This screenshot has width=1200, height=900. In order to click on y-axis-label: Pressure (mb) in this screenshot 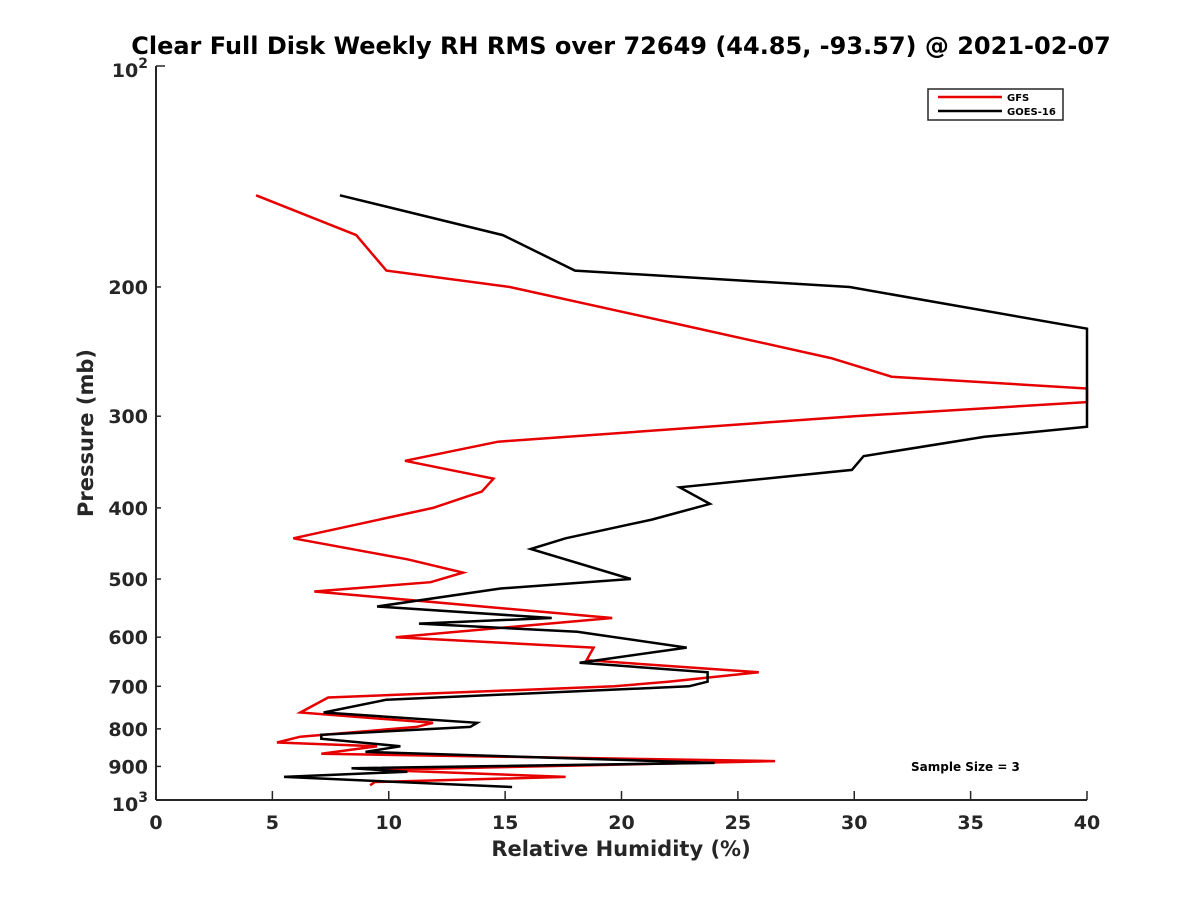, I will do `click(86, 433)`.